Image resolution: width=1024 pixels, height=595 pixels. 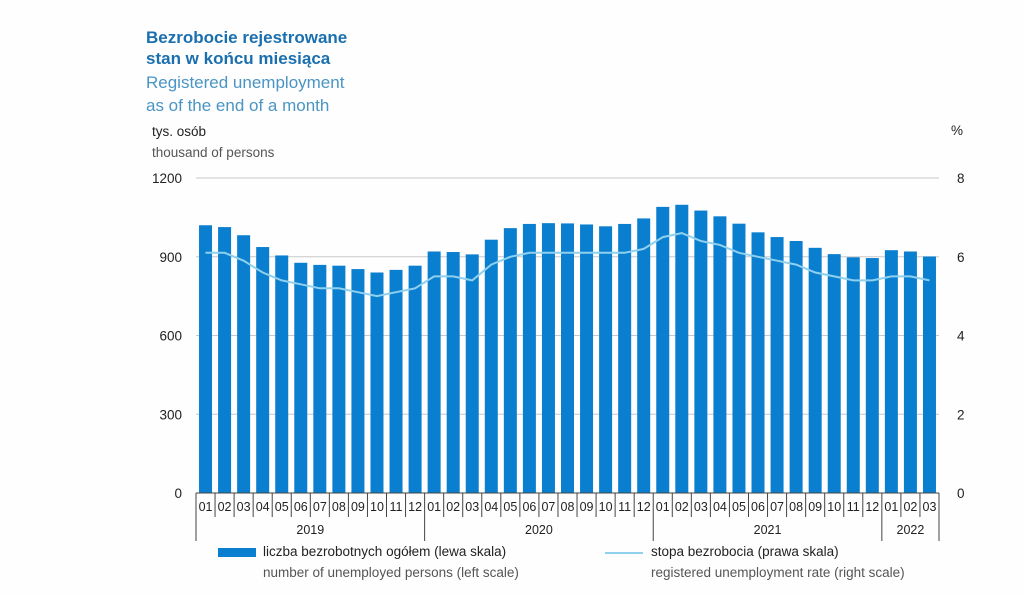 What do you see at coordinates (238, 105) in the screenshot?
I see `title-en-line2: as of the end of a month` at bounding box center [238, 105].